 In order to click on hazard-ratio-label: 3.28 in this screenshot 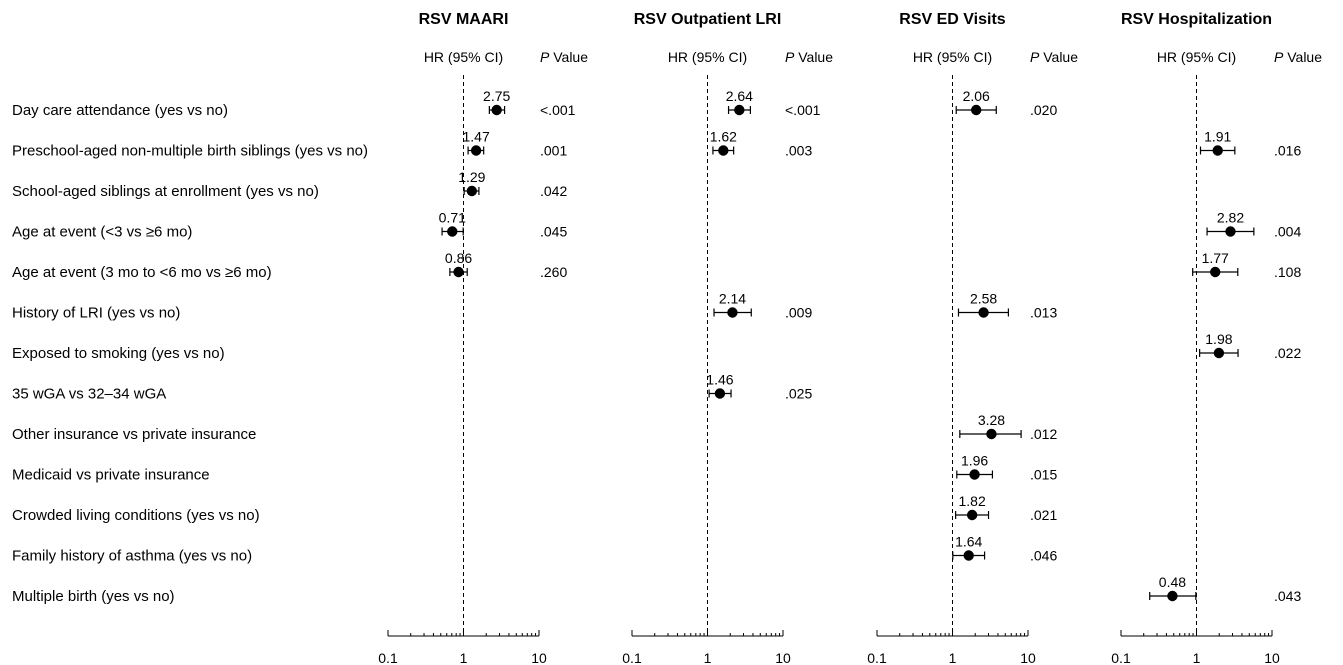, I will do `click(991, 420)`.